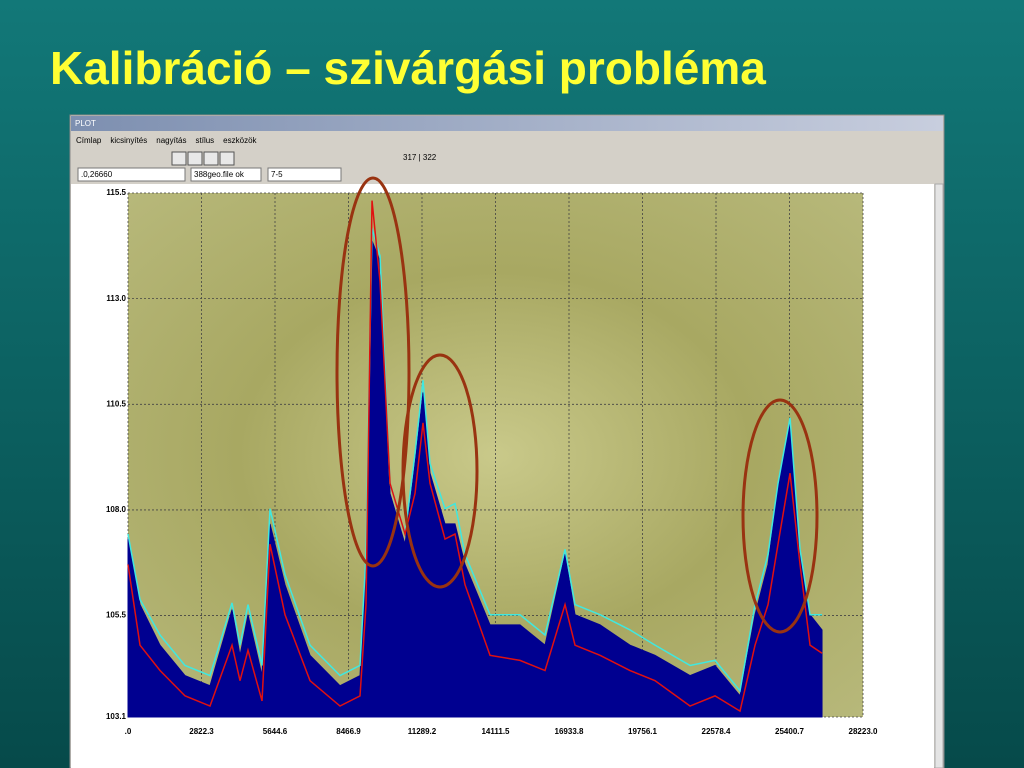  Describe the element at coordinates (408, 68) in the screenshot. I see `slide-title: Kalibráció – szivárgási probléma` at that location.